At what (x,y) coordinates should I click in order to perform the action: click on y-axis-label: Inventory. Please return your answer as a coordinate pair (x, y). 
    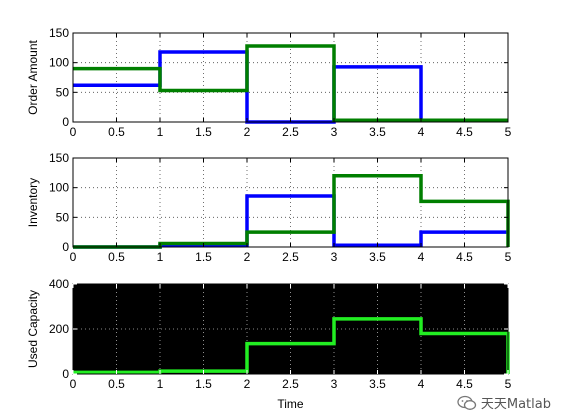
    Looking at the image, I should click on (33, 202).